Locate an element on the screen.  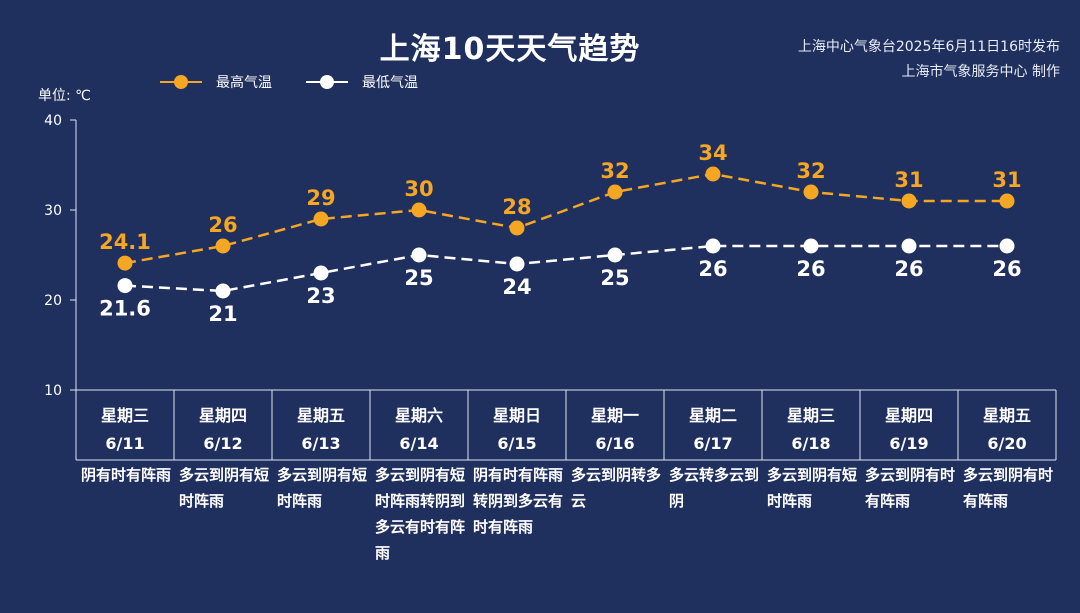
issuer-credit: 上海中心气象台2025年6月11日16时发布 is located at coordinates (928, 47).